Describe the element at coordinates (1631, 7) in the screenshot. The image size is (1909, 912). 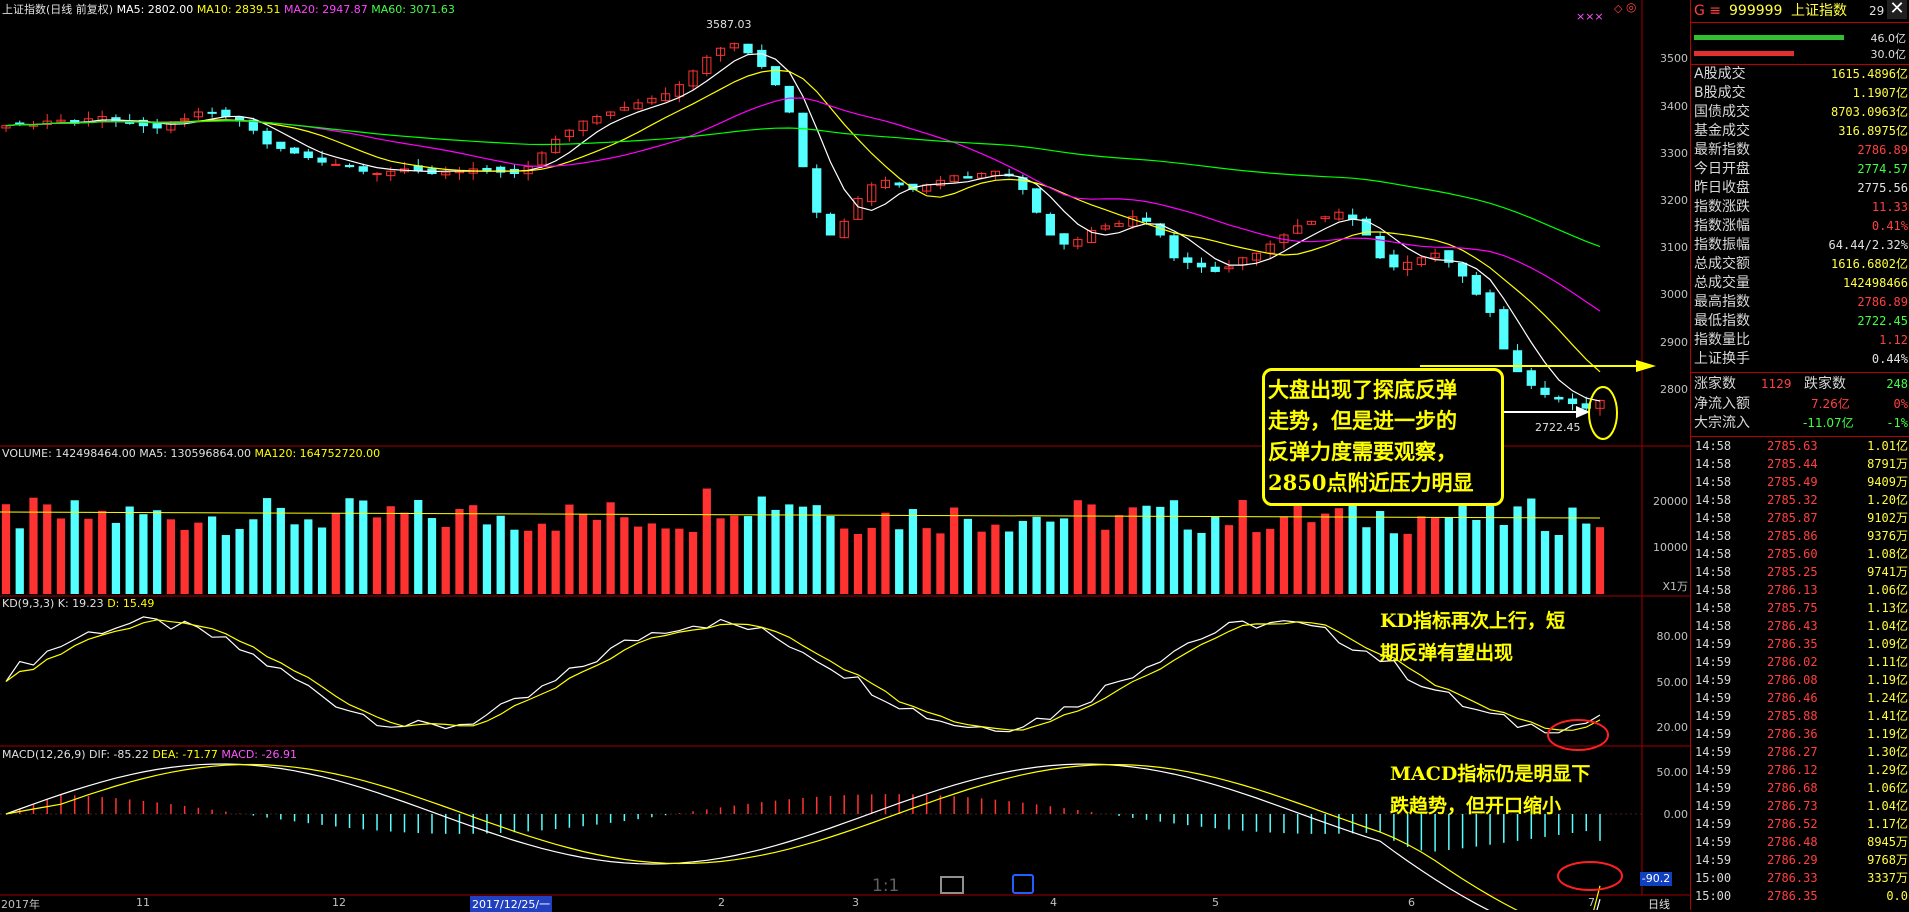
I see `settings-circle-icon: ◎` at that location.